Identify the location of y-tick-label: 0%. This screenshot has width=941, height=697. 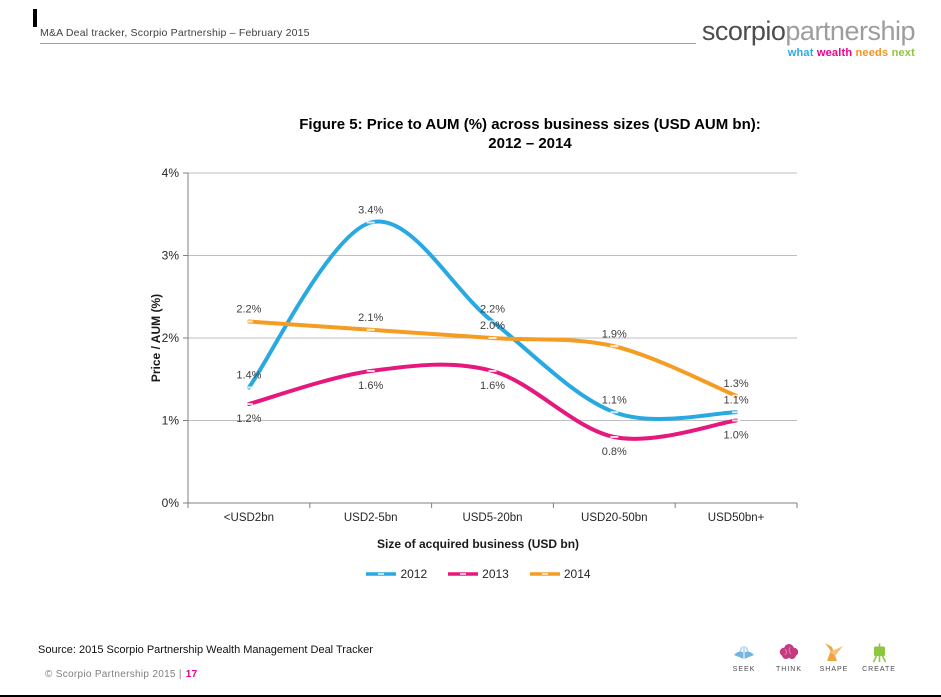
(171, 503).